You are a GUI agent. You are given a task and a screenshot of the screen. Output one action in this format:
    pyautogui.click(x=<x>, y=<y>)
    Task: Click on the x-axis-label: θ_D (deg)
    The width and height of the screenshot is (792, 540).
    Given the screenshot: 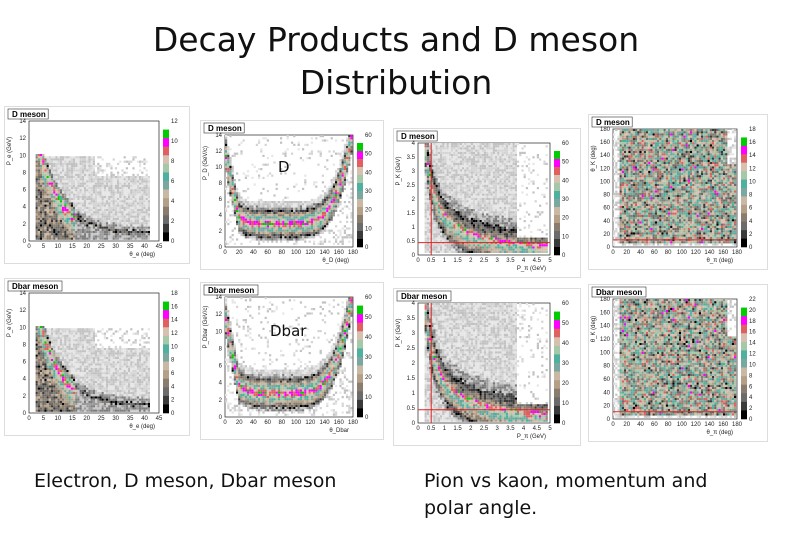 What is the action you would take?
    pyautogui.click(x=335, y=261)
    